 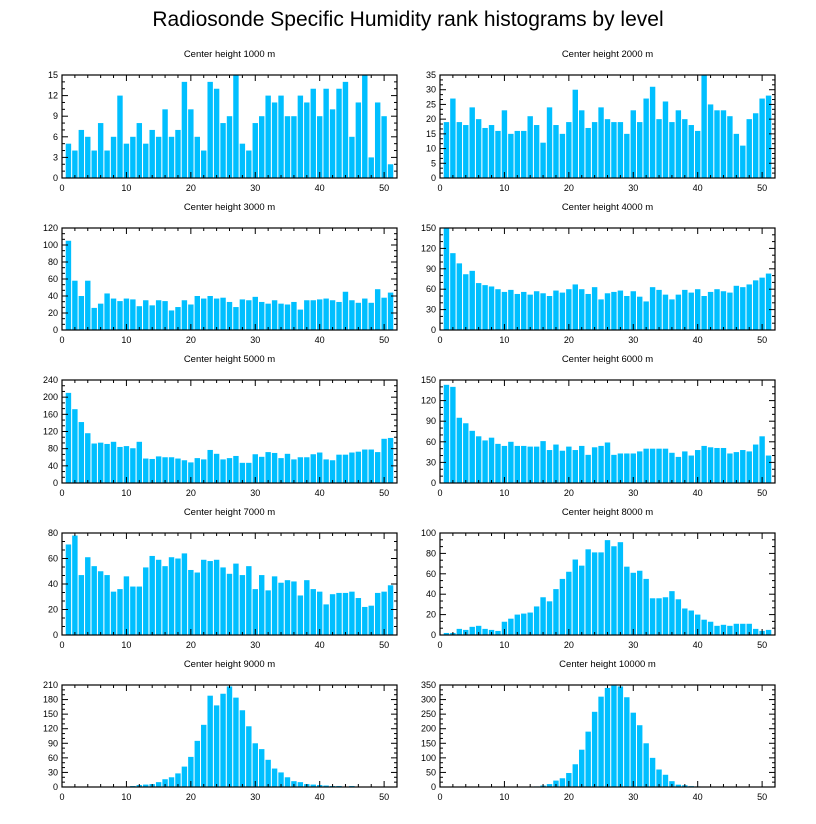 What do you see at coordinates (126, 188) in the screenshot?
I see `x-tick-label: 10` at bounding box center [126, 188].